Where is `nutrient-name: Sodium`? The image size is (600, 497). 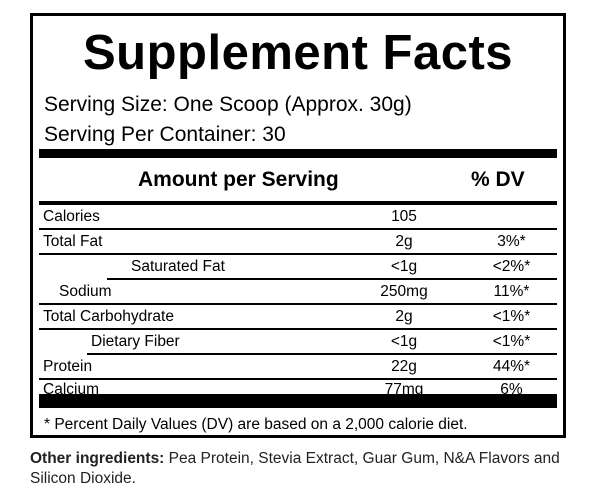 nutrient-name: Sodium is located at coordinates (85, 291).